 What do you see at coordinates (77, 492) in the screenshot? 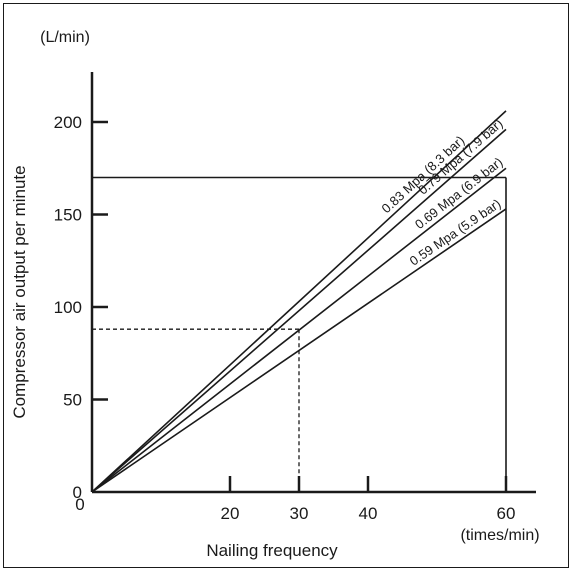
I see `y-tick-label-0: 0` at bounding box center [77, 492].